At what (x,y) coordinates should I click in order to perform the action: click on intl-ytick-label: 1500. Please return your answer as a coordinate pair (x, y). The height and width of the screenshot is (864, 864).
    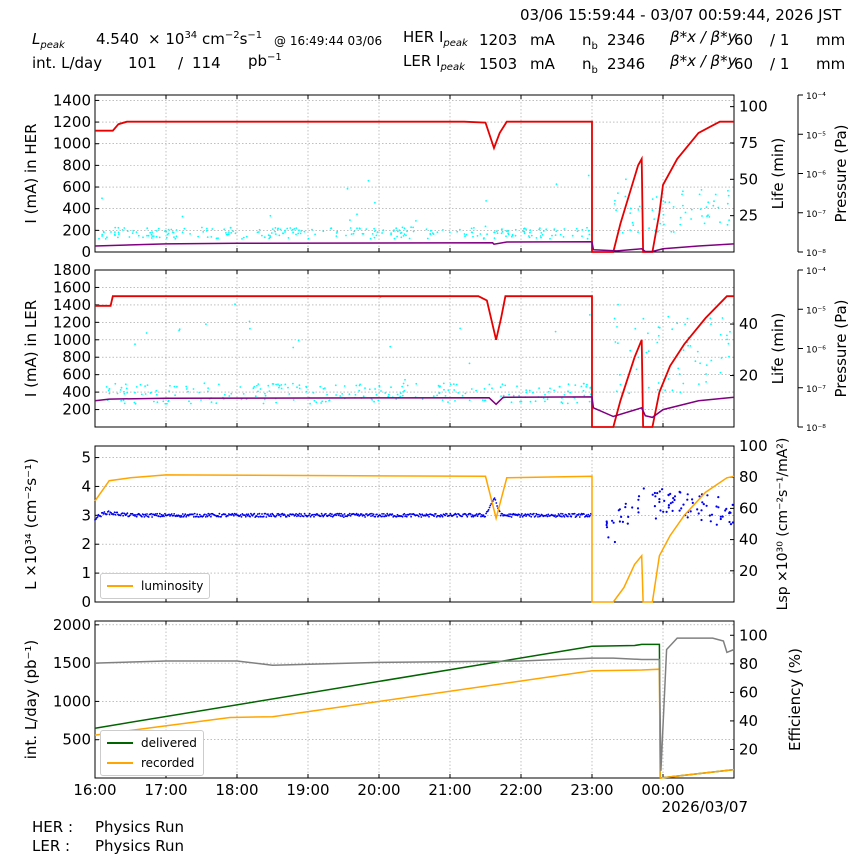
    Looking at the image, I should click on (72, 663).